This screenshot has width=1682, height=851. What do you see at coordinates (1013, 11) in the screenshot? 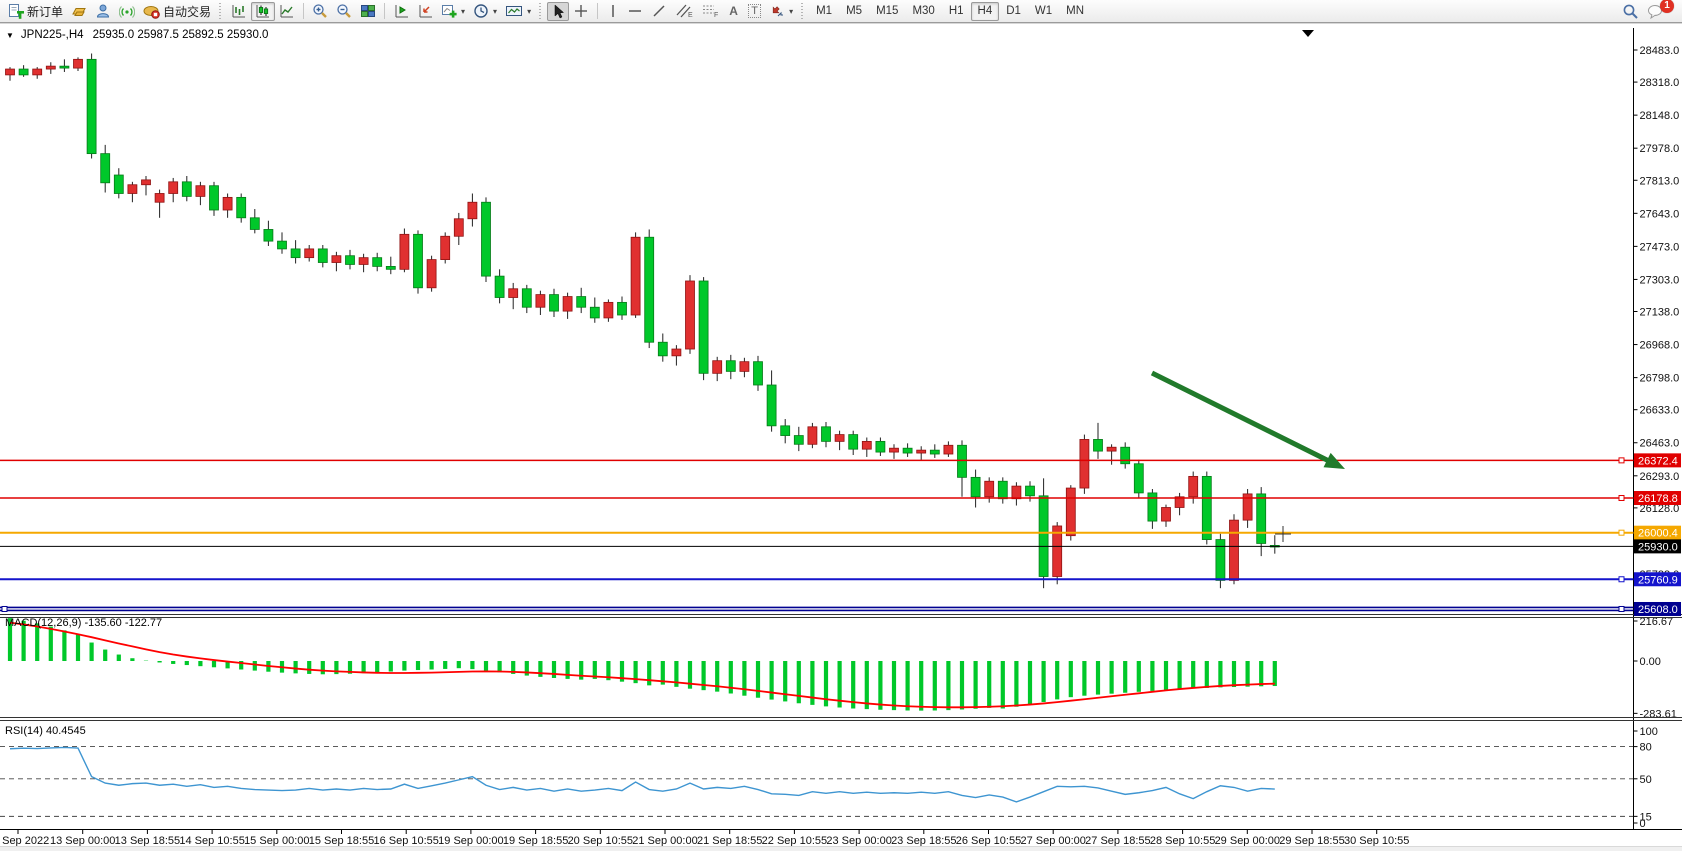
I see `timeframe-button-d1: D1` at bounding box center [1013, 11].